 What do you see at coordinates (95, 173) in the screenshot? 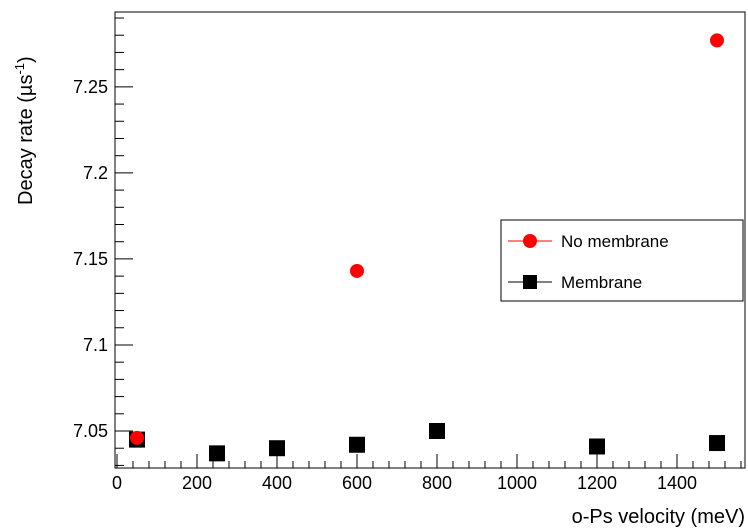
I see `y-tick-label: 7.2` at bounding box center [95, 173].